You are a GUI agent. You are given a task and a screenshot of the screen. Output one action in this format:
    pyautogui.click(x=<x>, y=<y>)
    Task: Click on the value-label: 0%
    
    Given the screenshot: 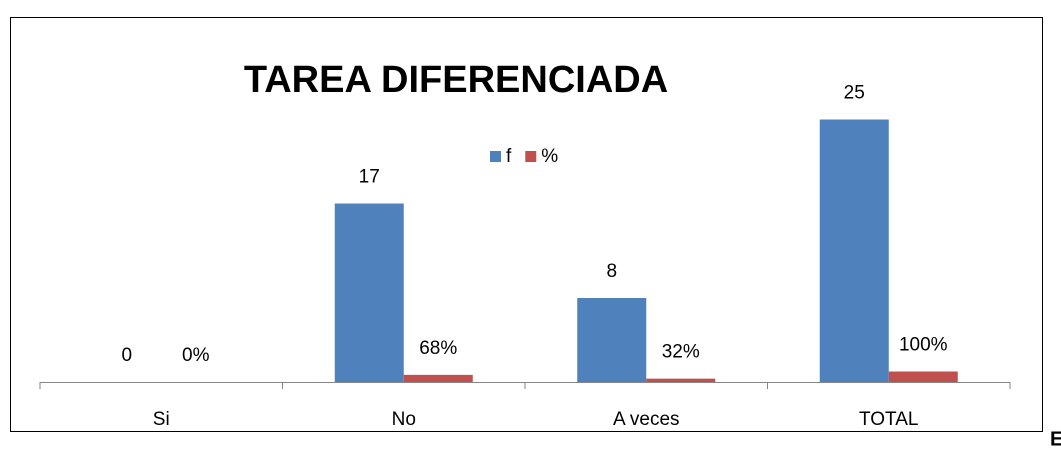 What is the action you would take?
    pyautogui.click(x=196, y=355)
    